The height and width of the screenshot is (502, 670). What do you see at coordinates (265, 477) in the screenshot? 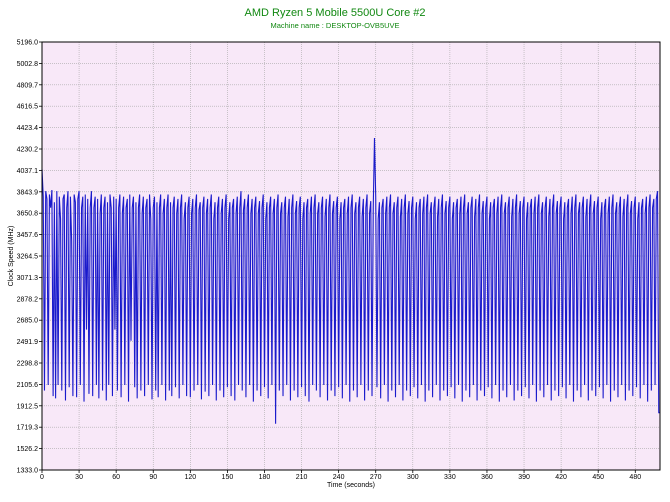
I see `x-tick-label: 180` at bounding box center [265, 477].